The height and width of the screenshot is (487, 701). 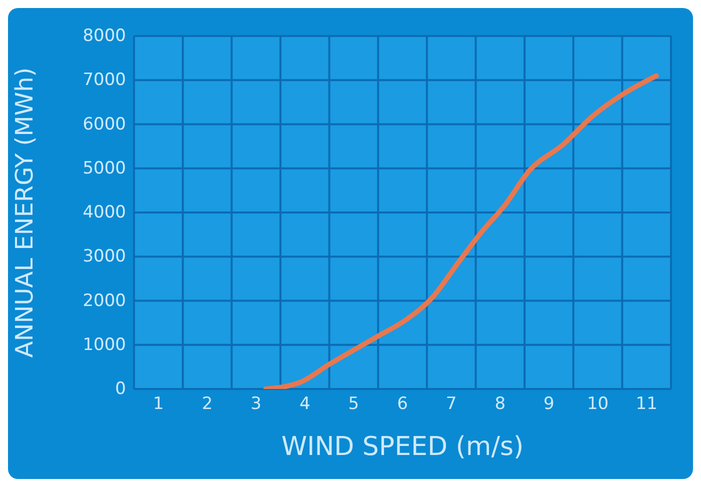 What do you see at coordinates (104, 168) in the screenshot?
I see `y-tick-label: 5000` at bounding box center [104, 168].